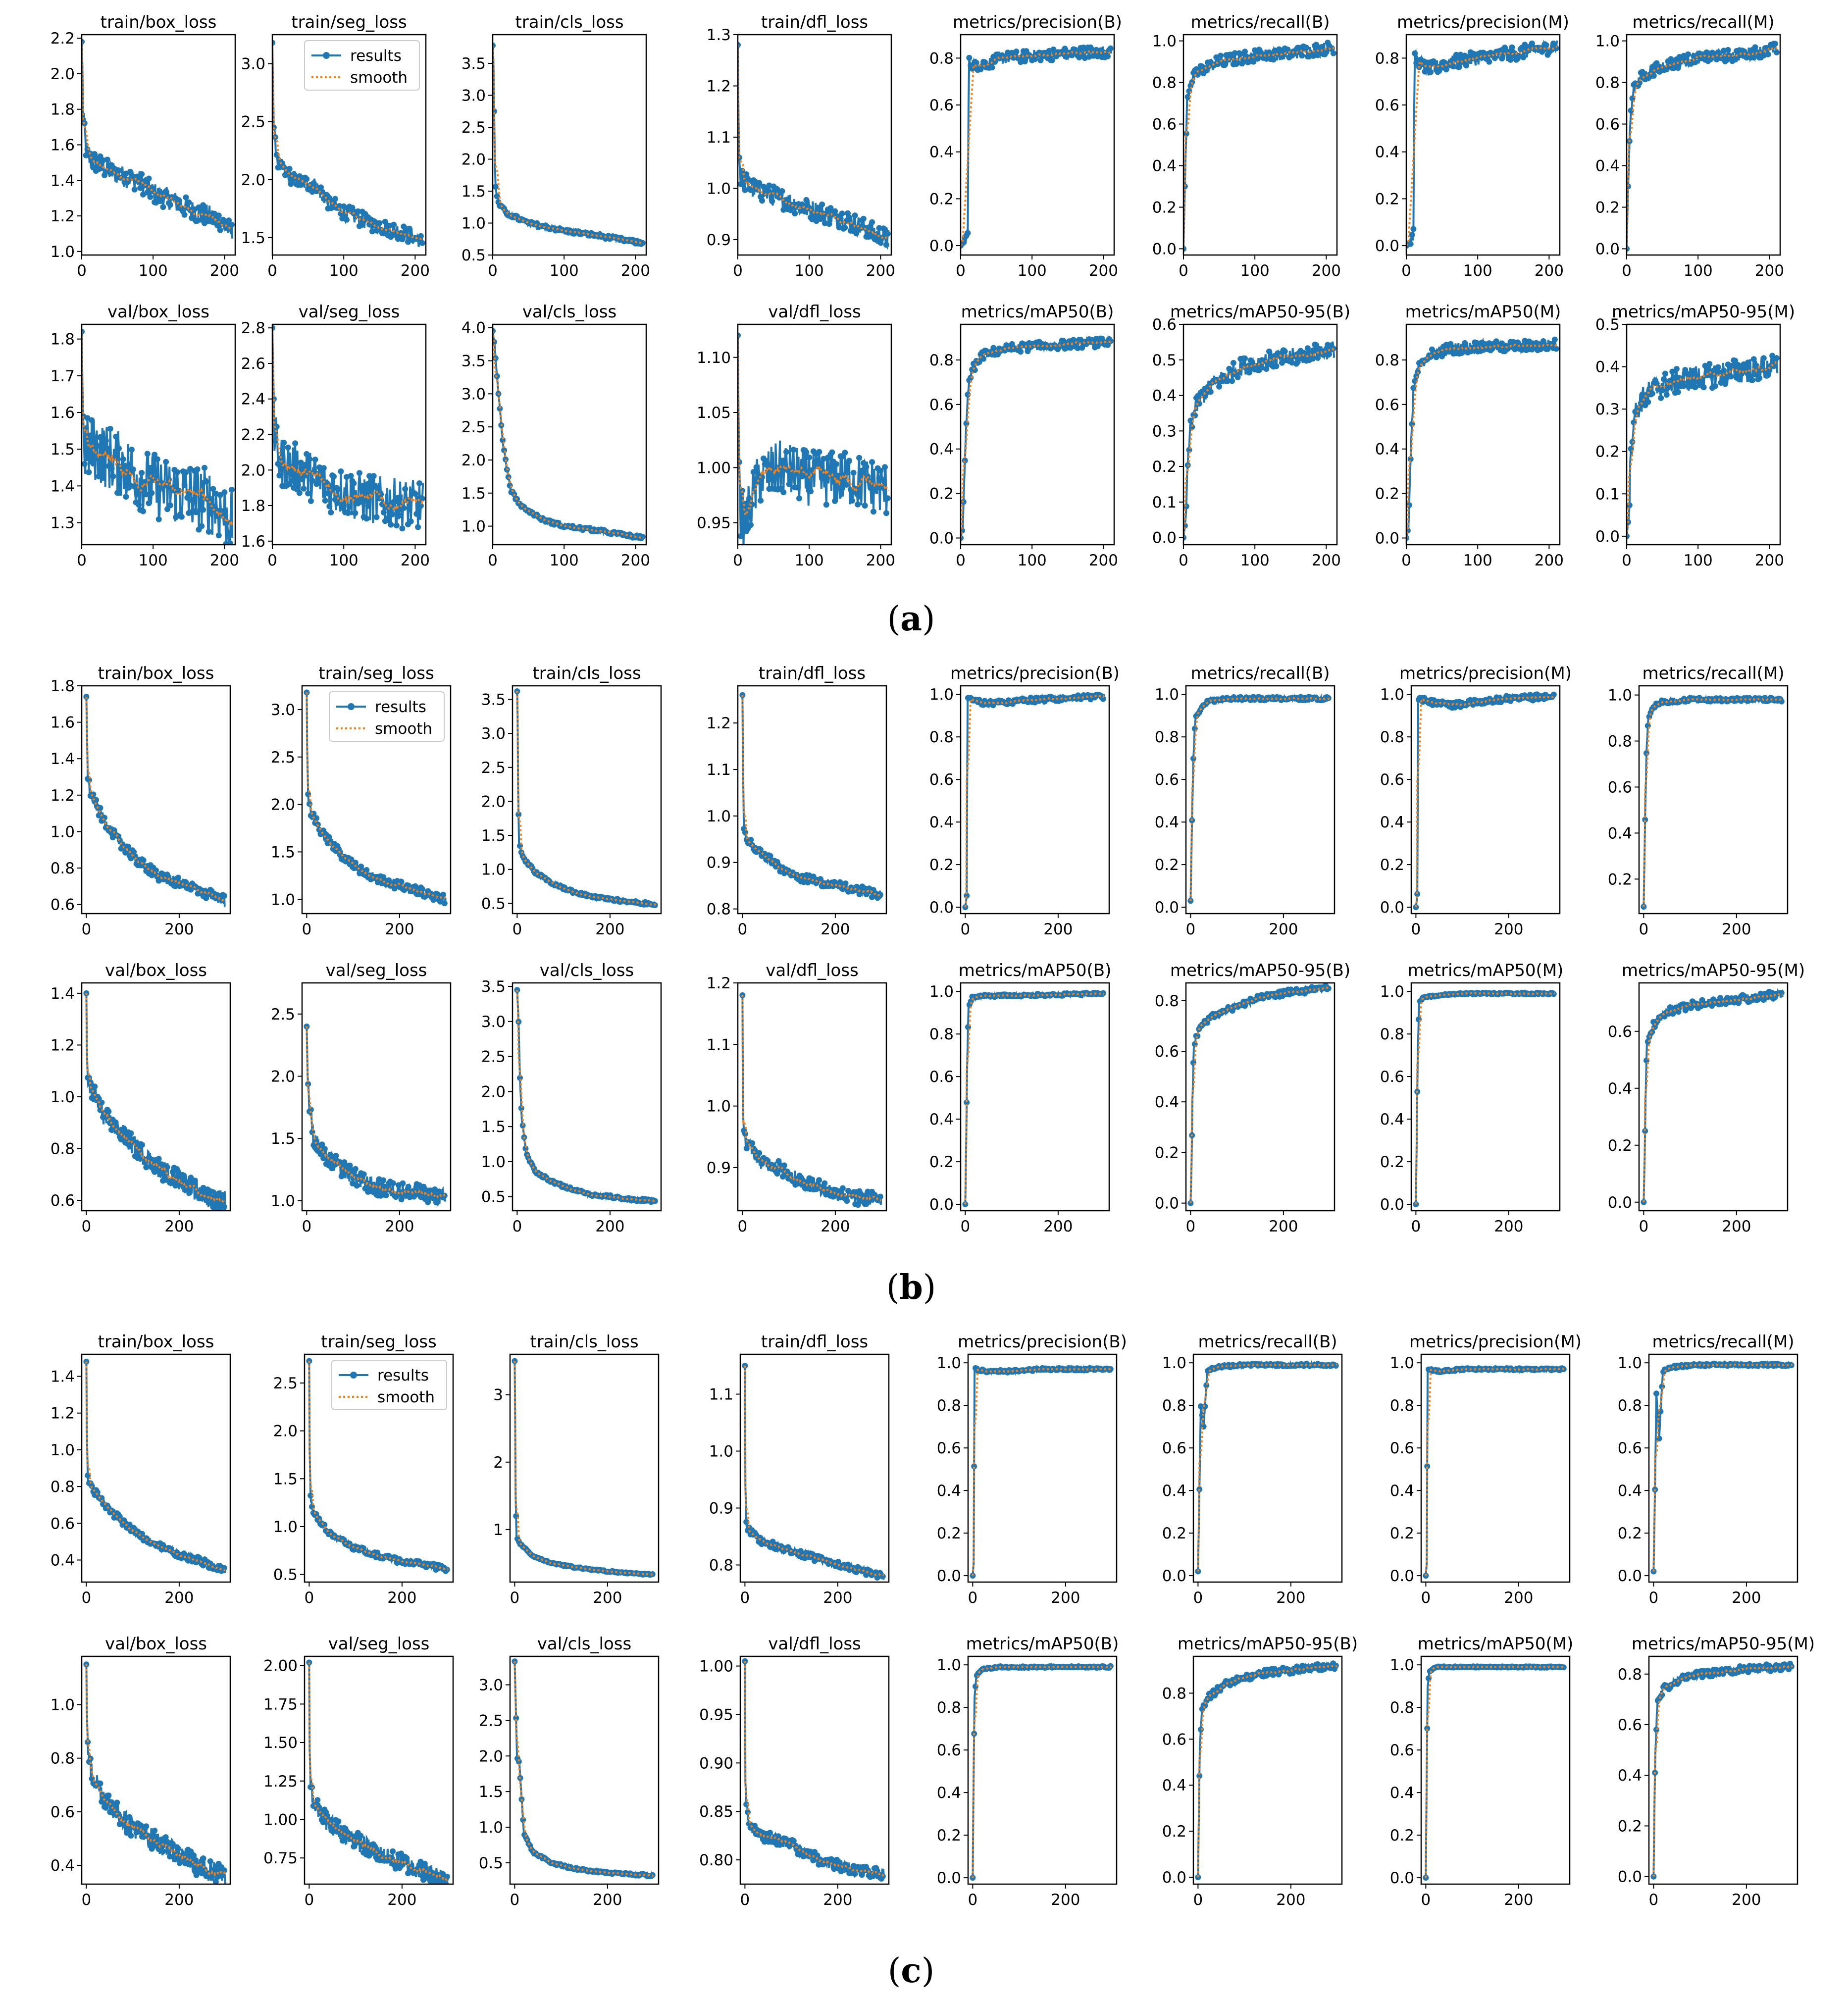 Image resolution: width=1848 pixels, height=1999 pixels. What do you see at coordinates (1024, 435) in the screenshot?
I see `chart-metrics-map50-b-: metrics/mAP50(B)0.00.20.40.60.80 100 200` at bounding box center [1024, 435].